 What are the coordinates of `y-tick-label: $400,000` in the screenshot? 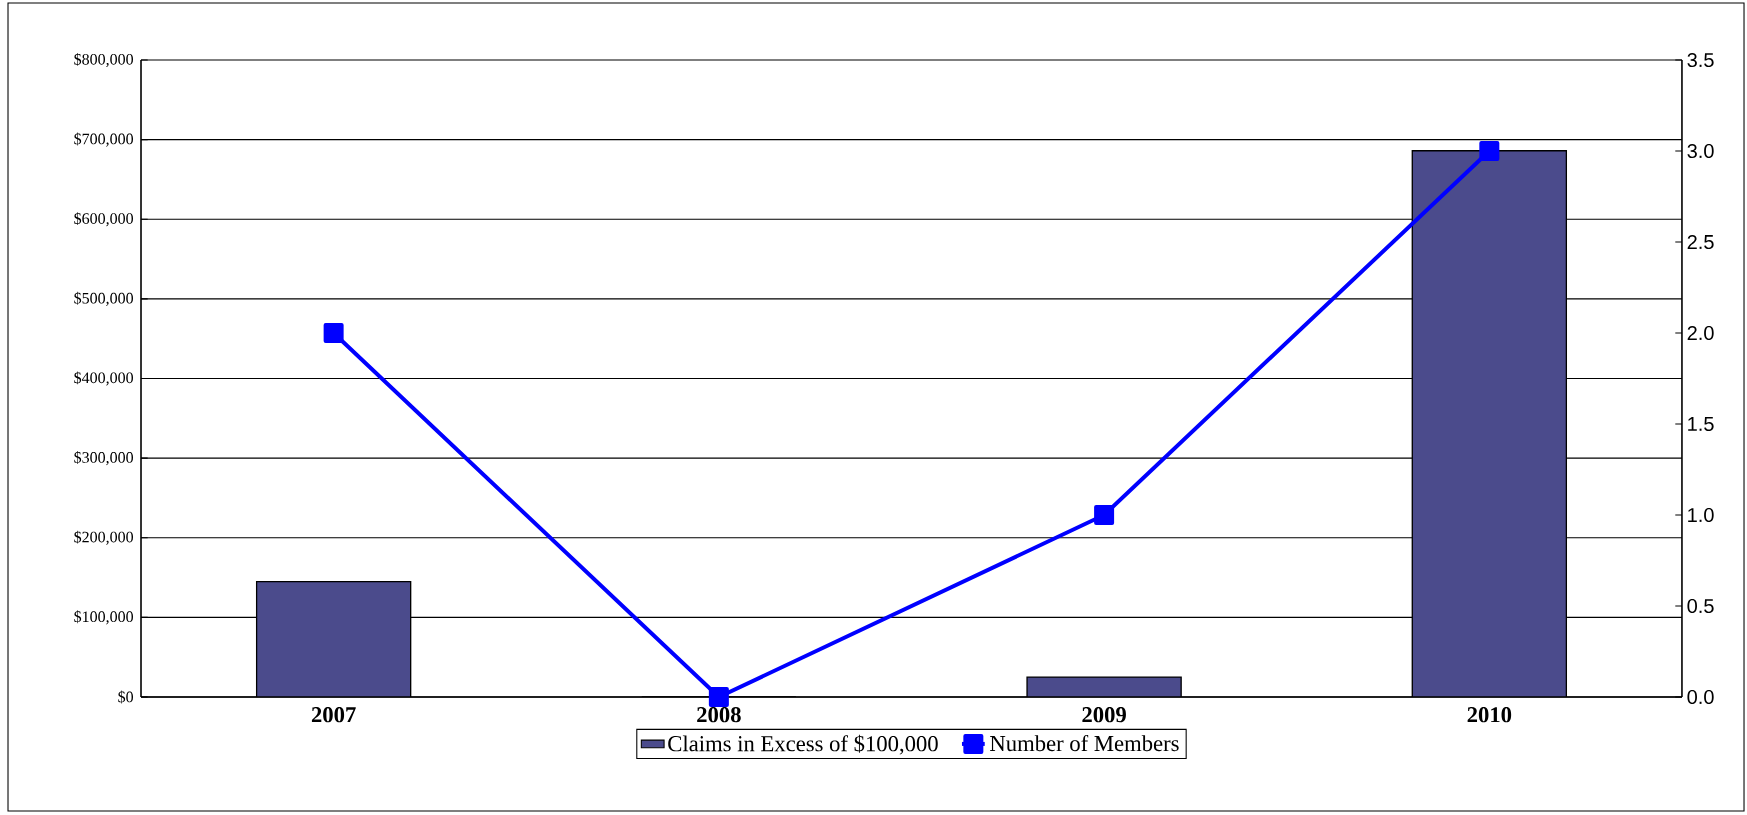 It's located at (104, 378).